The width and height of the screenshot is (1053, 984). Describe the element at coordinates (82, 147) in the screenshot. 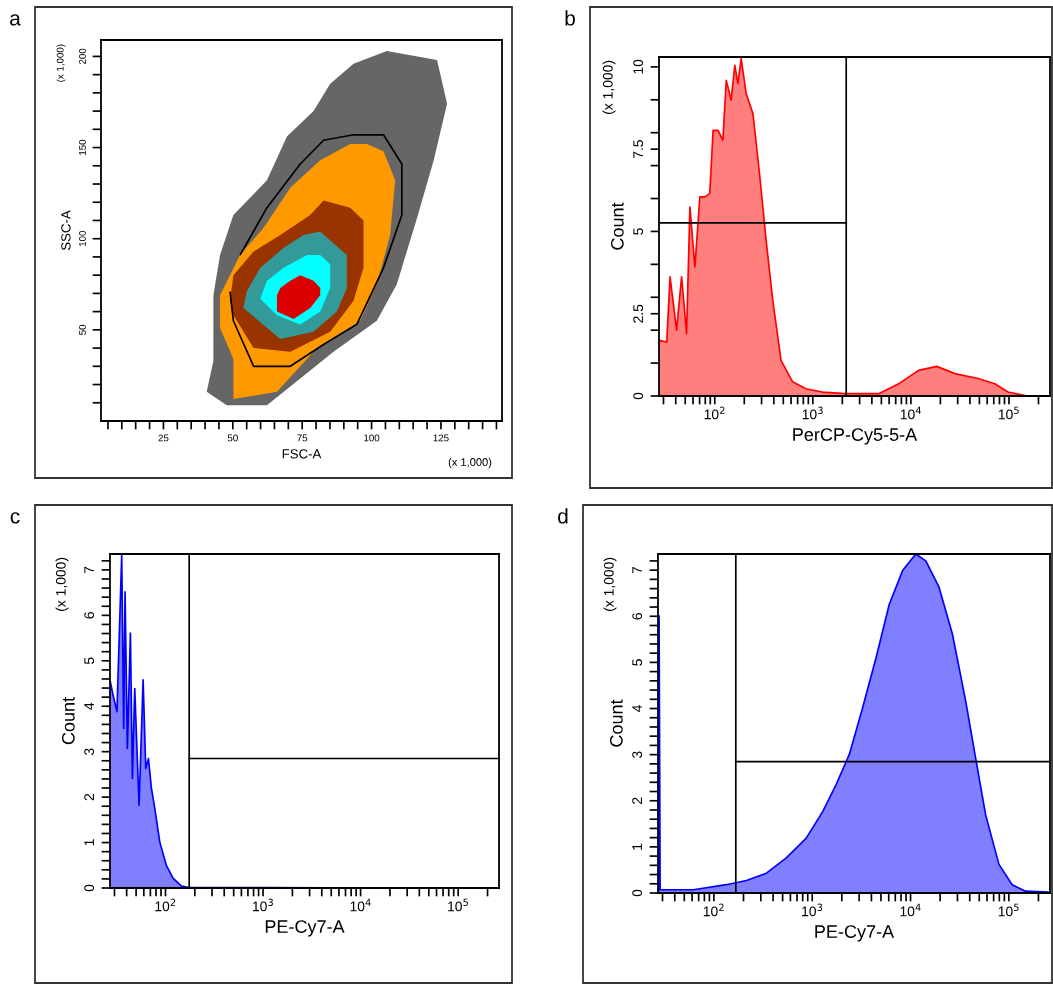

I see `y-tick-label: 150` at that location.